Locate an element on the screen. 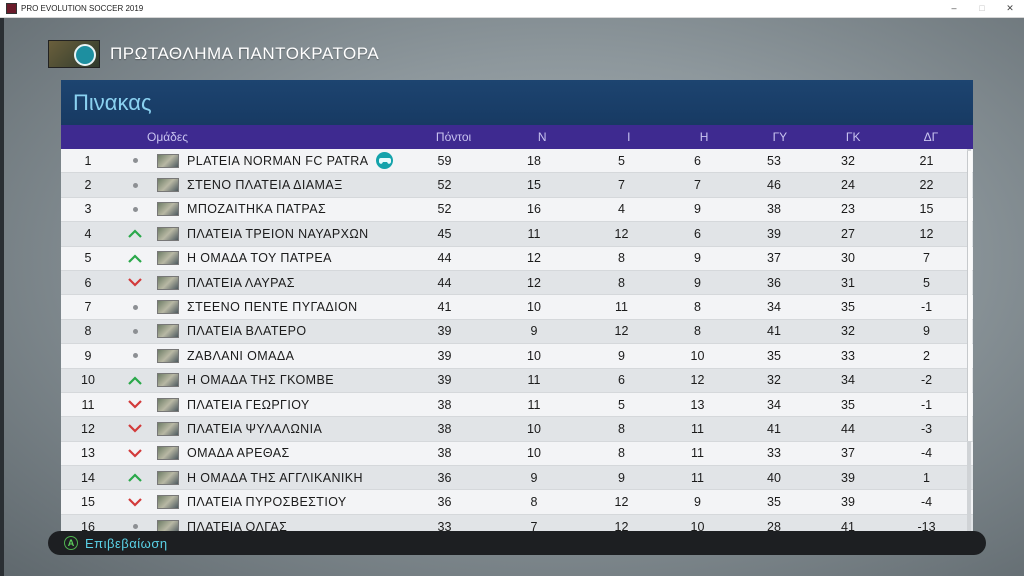  row-won: 16 is located at coordinates (534, 209).